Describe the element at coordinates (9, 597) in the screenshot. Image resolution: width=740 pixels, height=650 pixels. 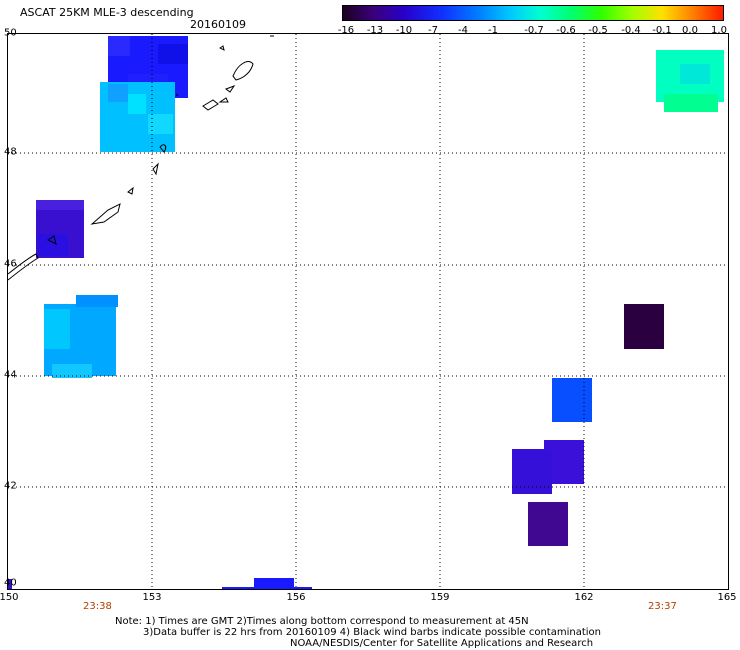
I see `lon-label: 150` at that location.